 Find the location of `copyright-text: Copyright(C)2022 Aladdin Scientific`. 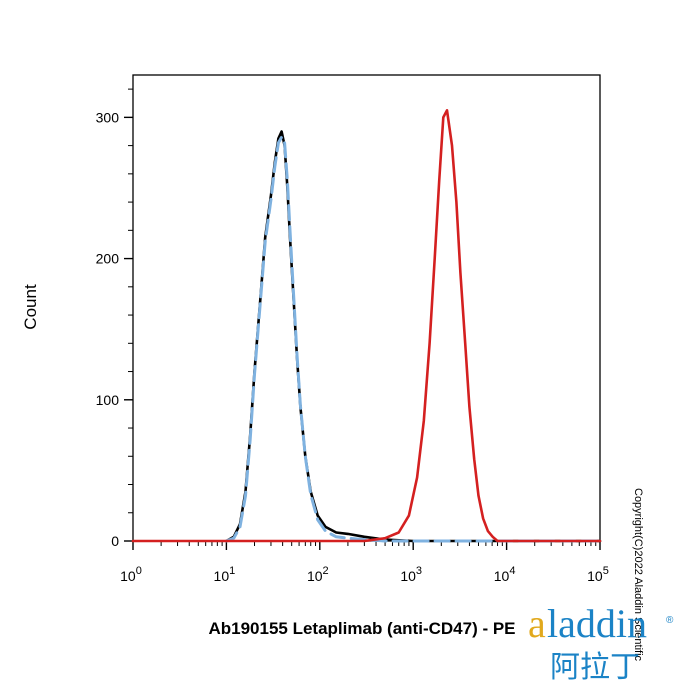

copyright-text: Copyright(C)2022 Aladdin Scientific is located at coordinates (638, 575).